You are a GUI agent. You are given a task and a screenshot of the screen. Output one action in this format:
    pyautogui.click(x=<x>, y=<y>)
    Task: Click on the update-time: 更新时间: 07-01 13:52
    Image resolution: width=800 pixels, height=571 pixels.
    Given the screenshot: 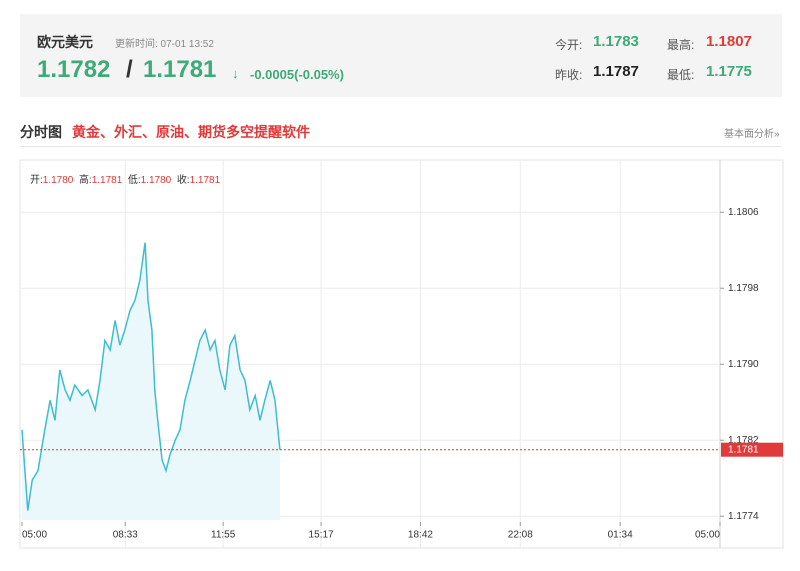 What is the action you would take?
    pyautogui.click(x=164, y=44)
    